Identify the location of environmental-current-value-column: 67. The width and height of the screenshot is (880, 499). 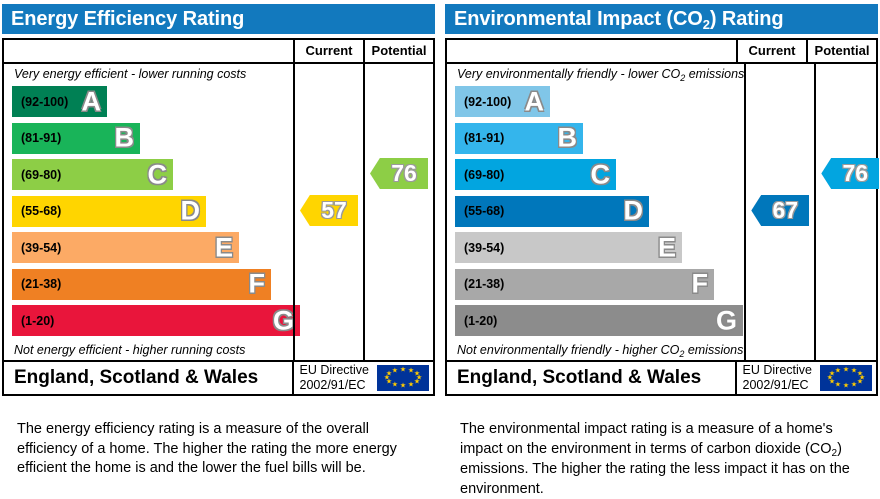
(779, 212).